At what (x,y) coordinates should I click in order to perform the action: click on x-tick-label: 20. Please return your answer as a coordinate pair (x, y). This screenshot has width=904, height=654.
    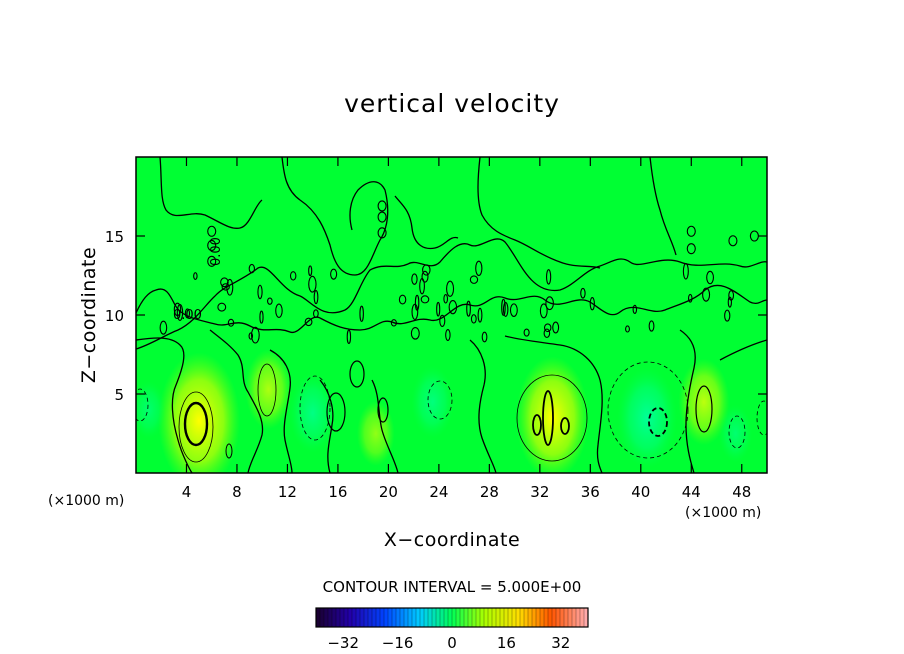
    Looking at the image, I should click on (388, 492).